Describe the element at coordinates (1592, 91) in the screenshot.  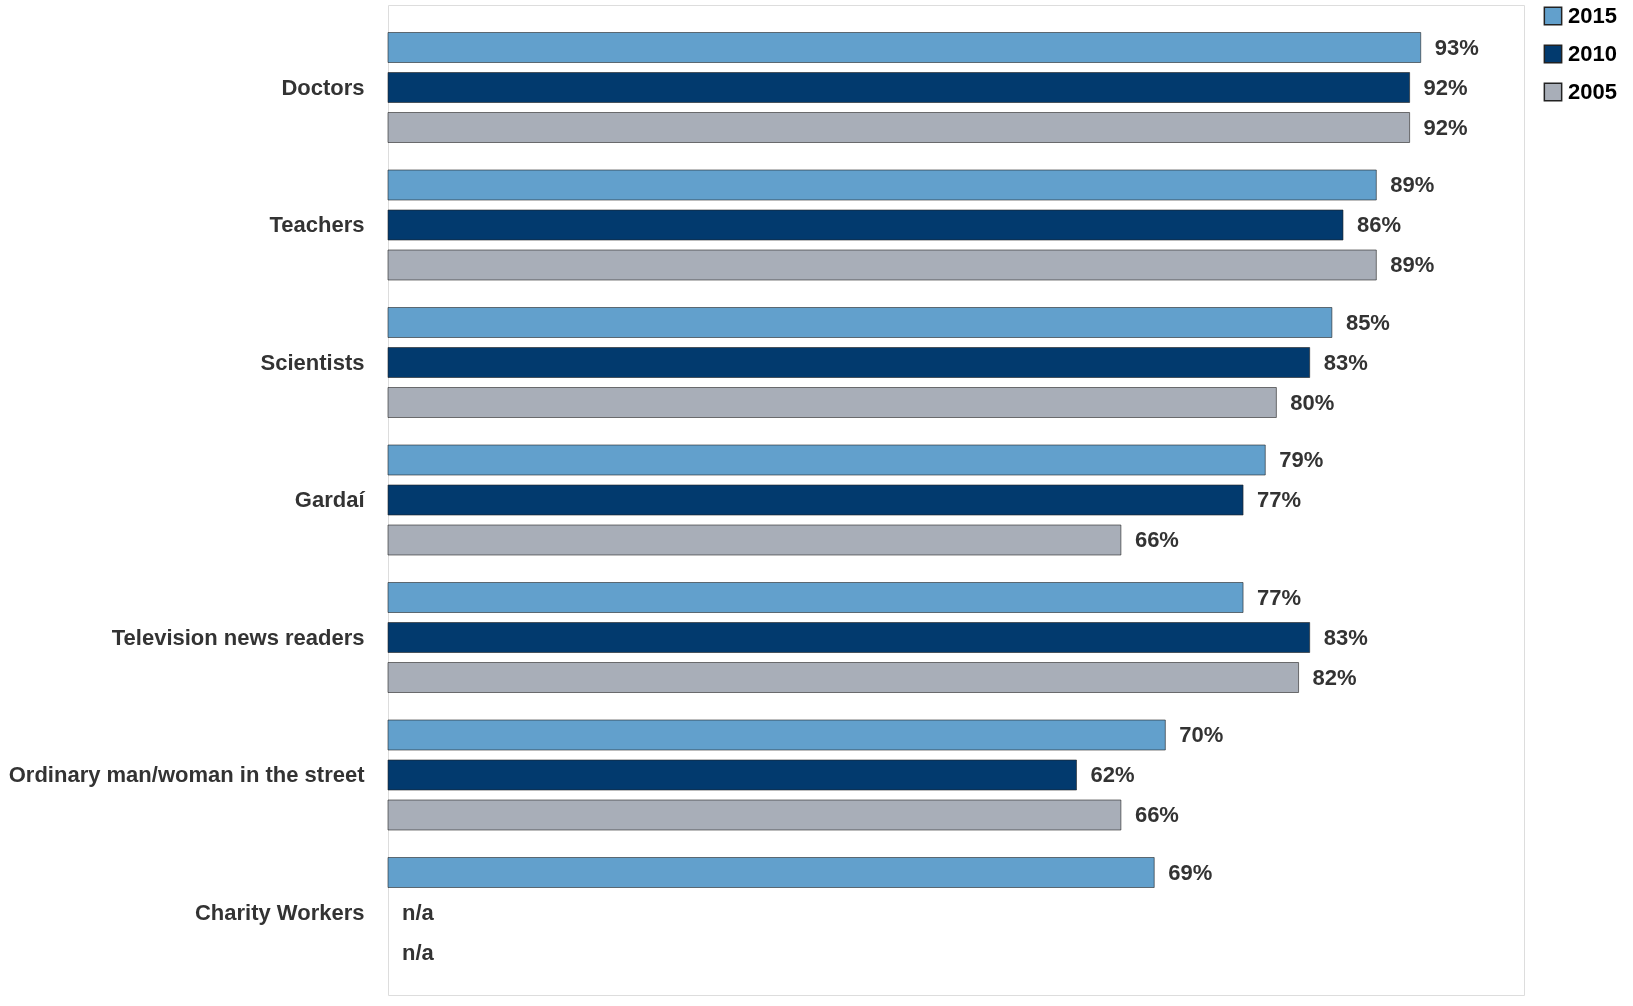
I see `legend-label: 2005` at that location.